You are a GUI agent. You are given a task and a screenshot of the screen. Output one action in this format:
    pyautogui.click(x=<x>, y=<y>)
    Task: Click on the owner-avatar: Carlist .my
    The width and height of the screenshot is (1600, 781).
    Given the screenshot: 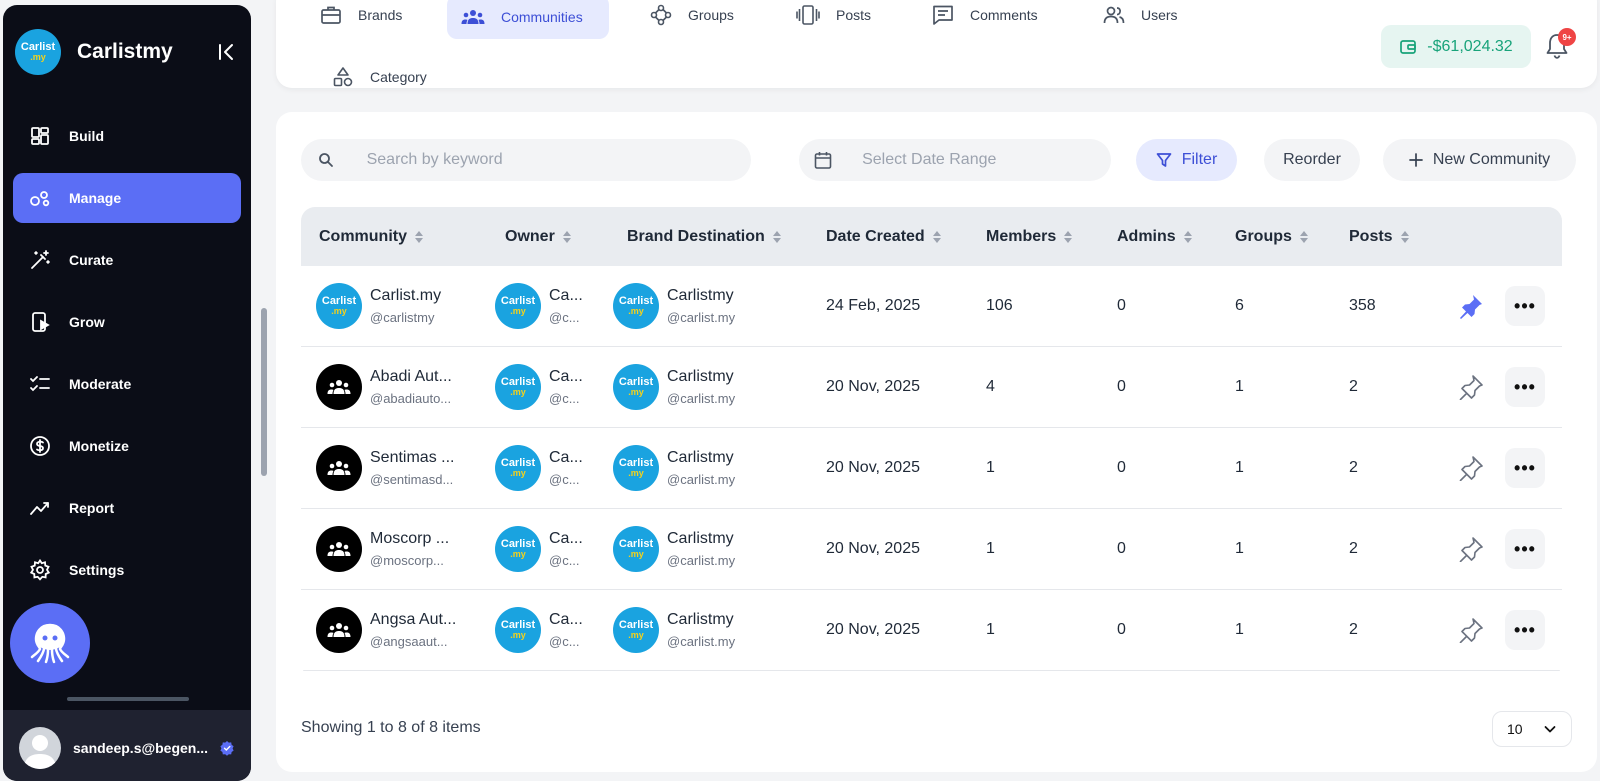 What is the action you would take?
    pyautogui.click(x=518, y=630)
    